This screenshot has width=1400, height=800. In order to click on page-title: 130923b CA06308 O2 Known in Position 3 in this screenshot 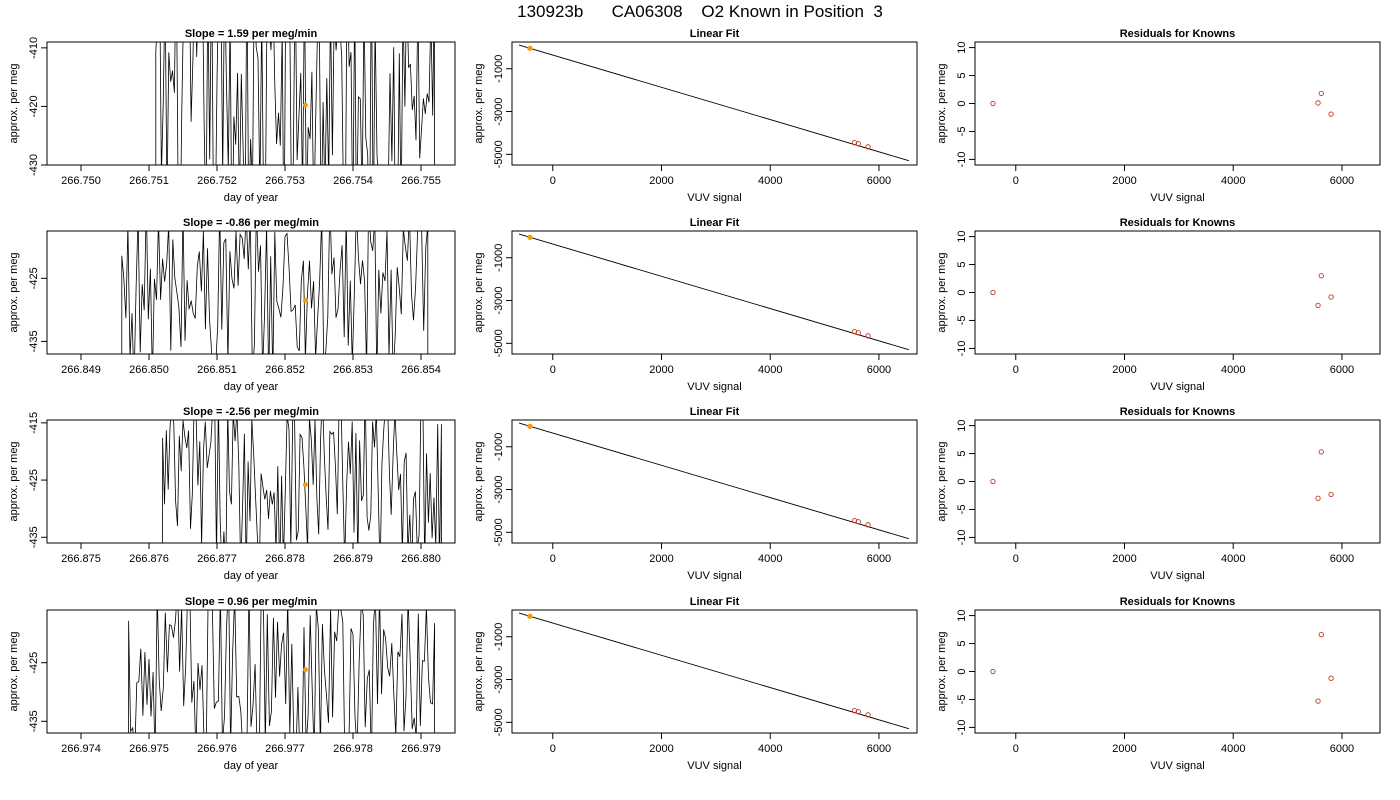, I will do `click(700, 11)`.